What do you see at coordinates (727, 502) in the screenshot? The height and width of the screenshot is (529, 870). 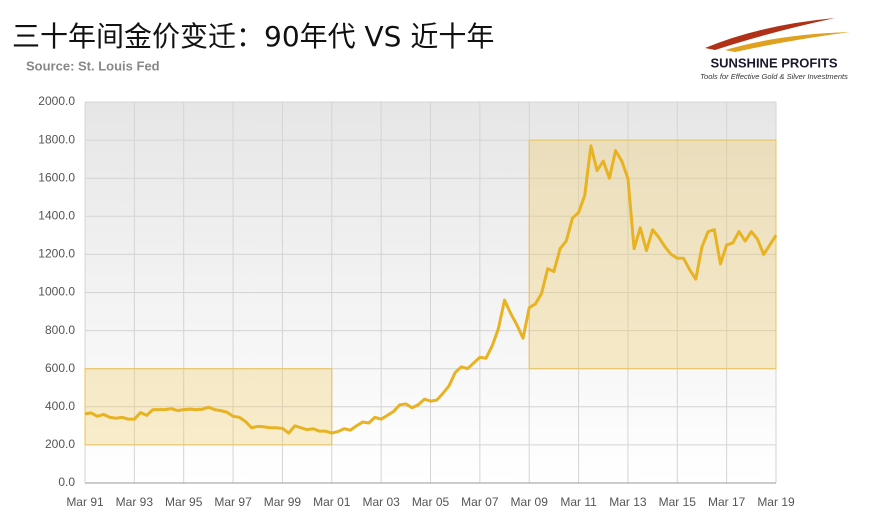 I see `x-tick-label: Mar 17` at bounding box center [727, 502].